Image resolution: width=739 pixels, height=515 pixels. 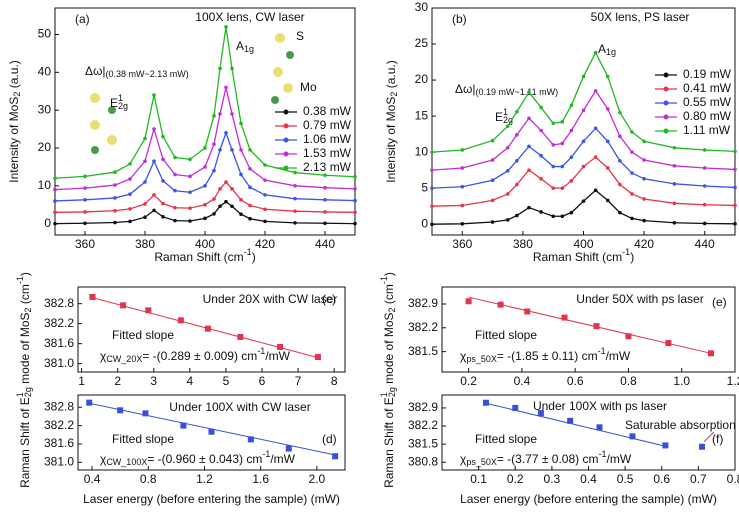 What do you see at coordinates (424, 223) in the screenshot?
I see `y-tick-label: 0` at bounding box center [424, 223].